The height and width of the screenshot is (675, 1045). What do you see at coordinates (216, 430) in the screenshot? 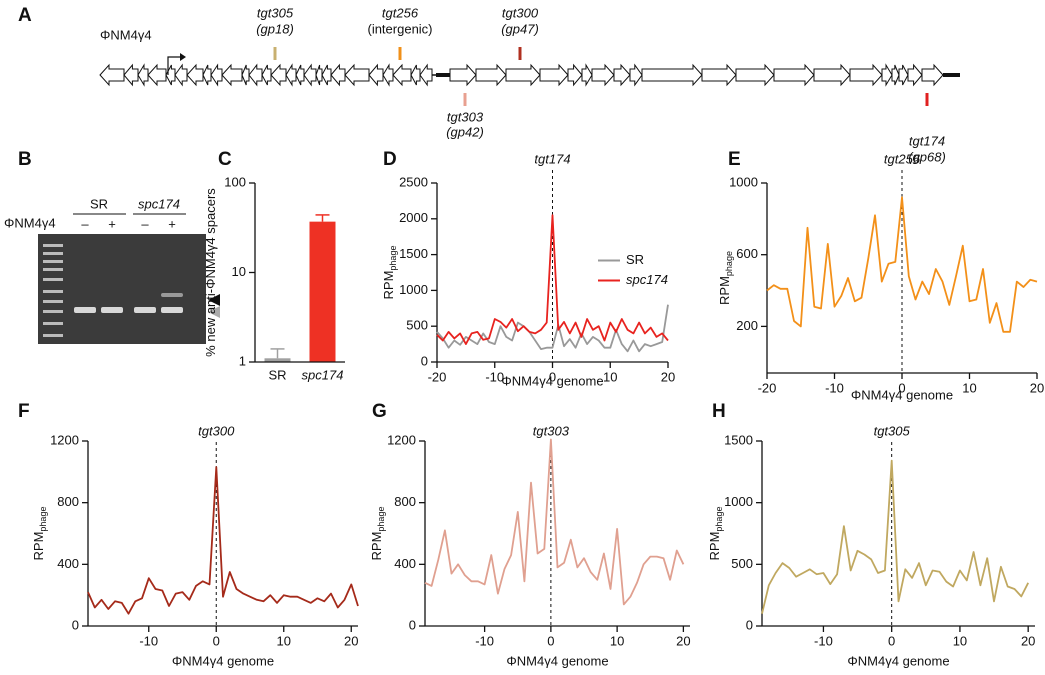
I see `annotation: tgt300` at bounding box center [216, 430].